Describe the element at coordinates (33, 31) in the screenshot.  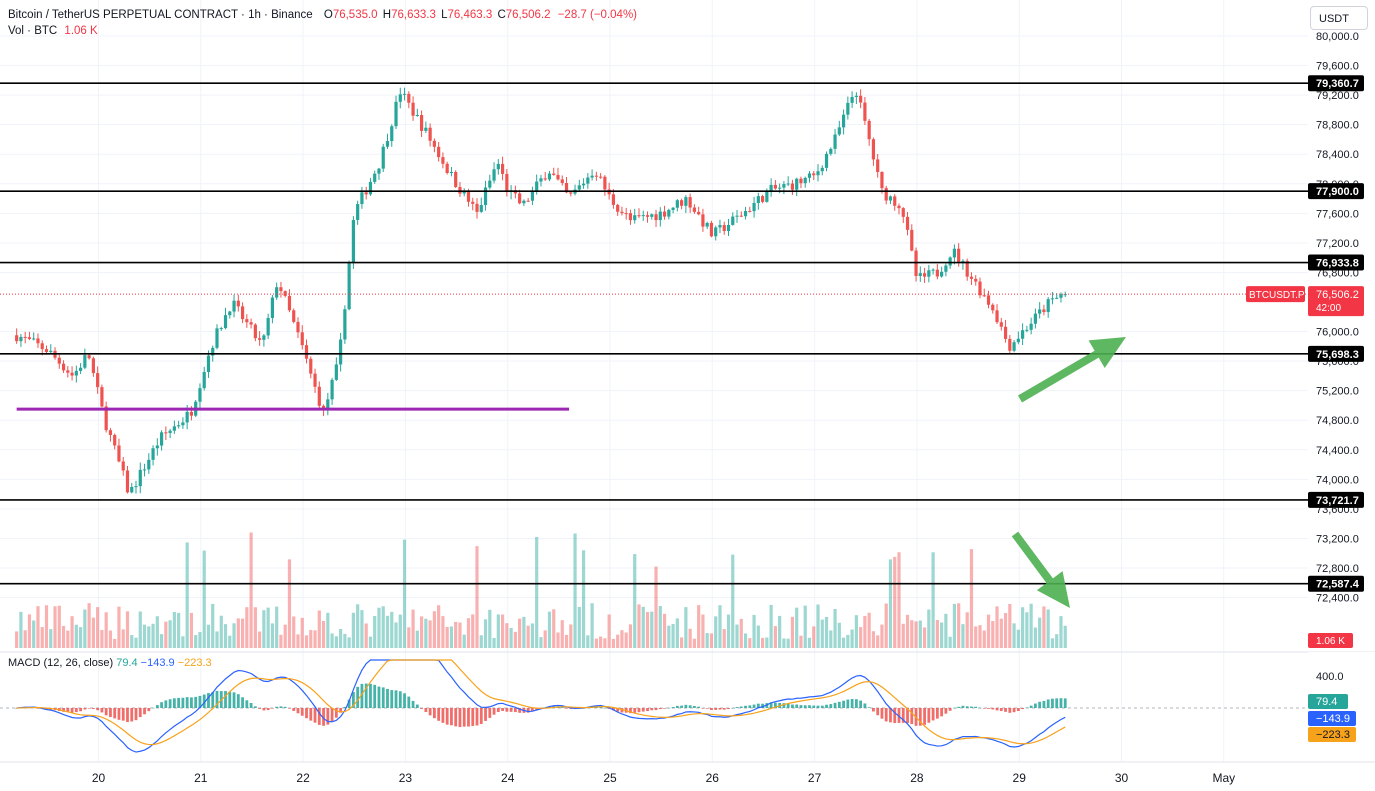
I see `volume-label: Vol · BTC` at that location.